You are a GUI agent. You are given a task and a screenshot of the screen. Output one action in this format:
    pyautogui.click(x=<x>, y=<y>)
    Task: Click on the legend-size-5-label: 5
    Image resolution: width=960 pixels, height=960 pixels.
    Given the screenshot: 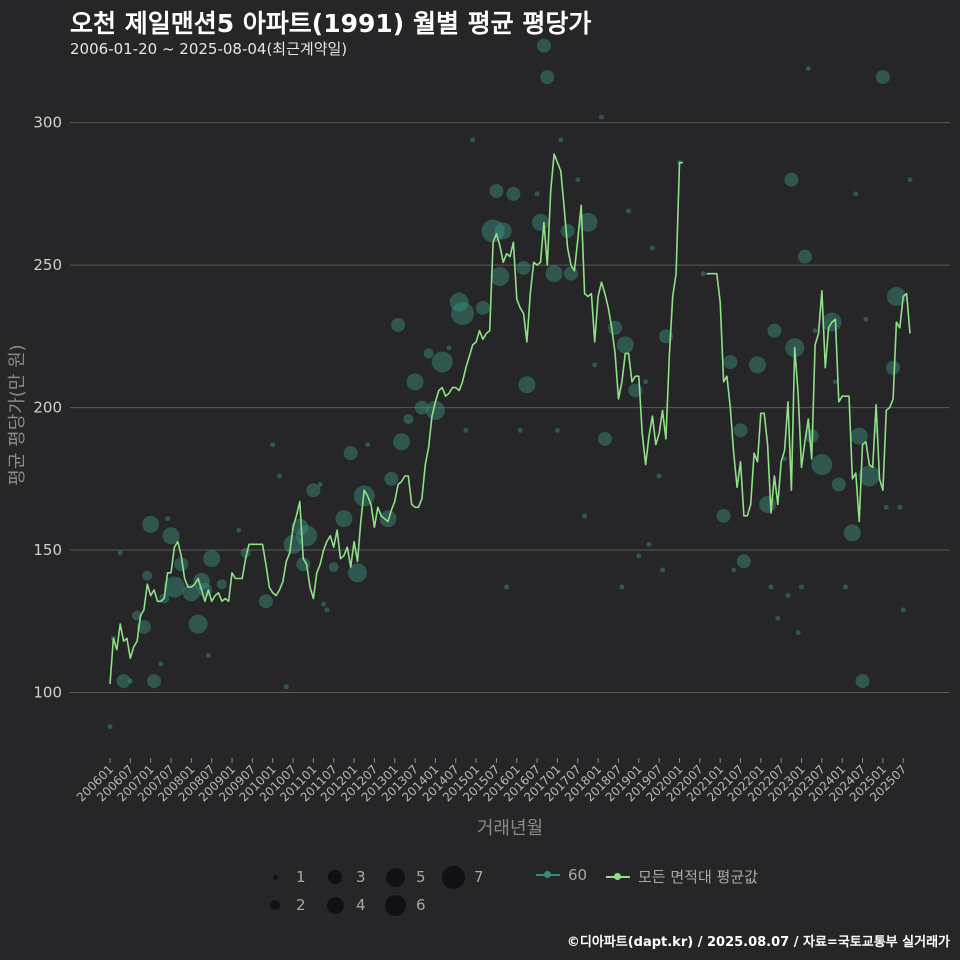 What is the action you would take?
    pyautogui.click(x=421, y=877)
    